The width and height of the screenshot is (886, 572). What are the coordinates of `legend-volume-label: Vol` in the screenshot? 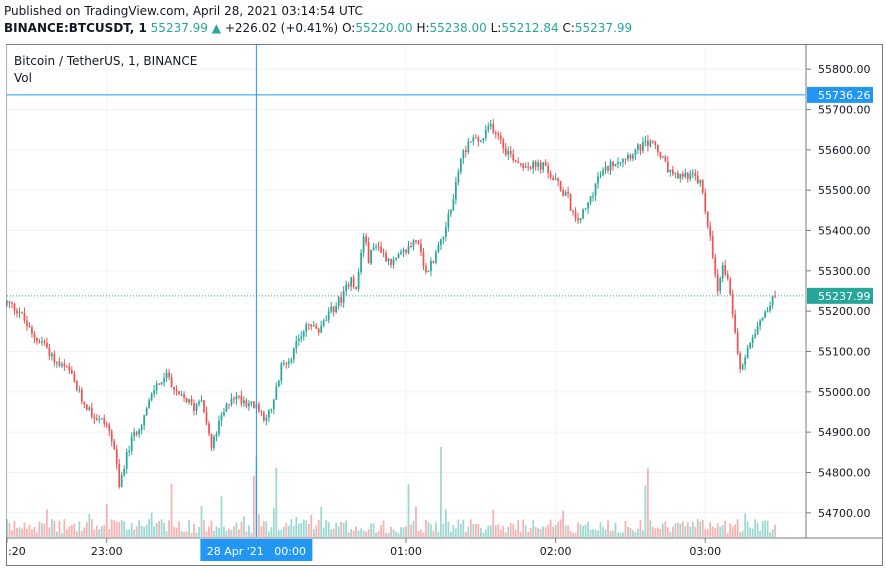 It's located at (23, 78).